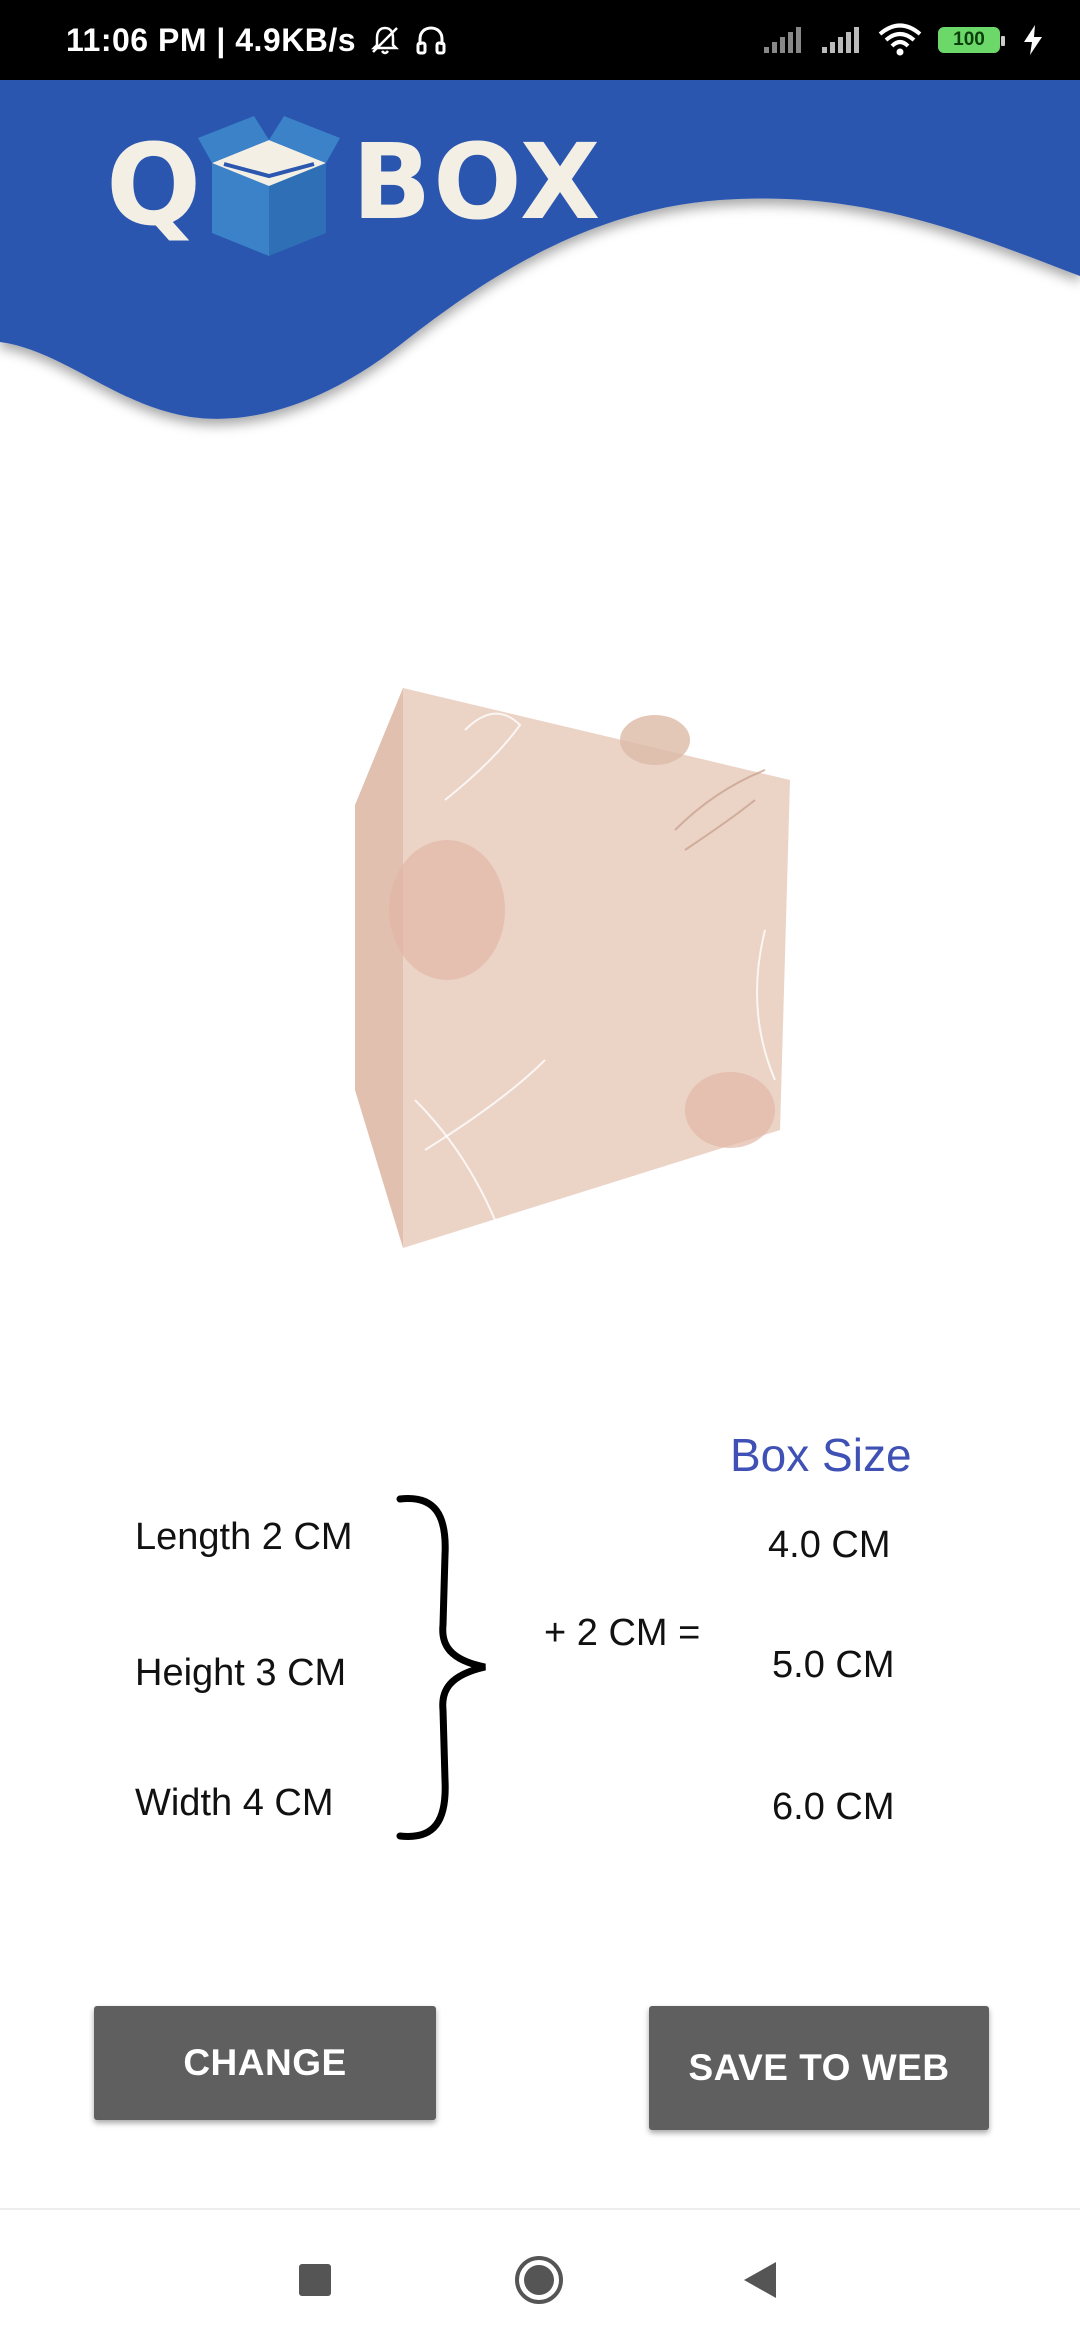  Describe the element at coordinates (580, 965) in the screenshot. I see `box-3d-preview` at that location.